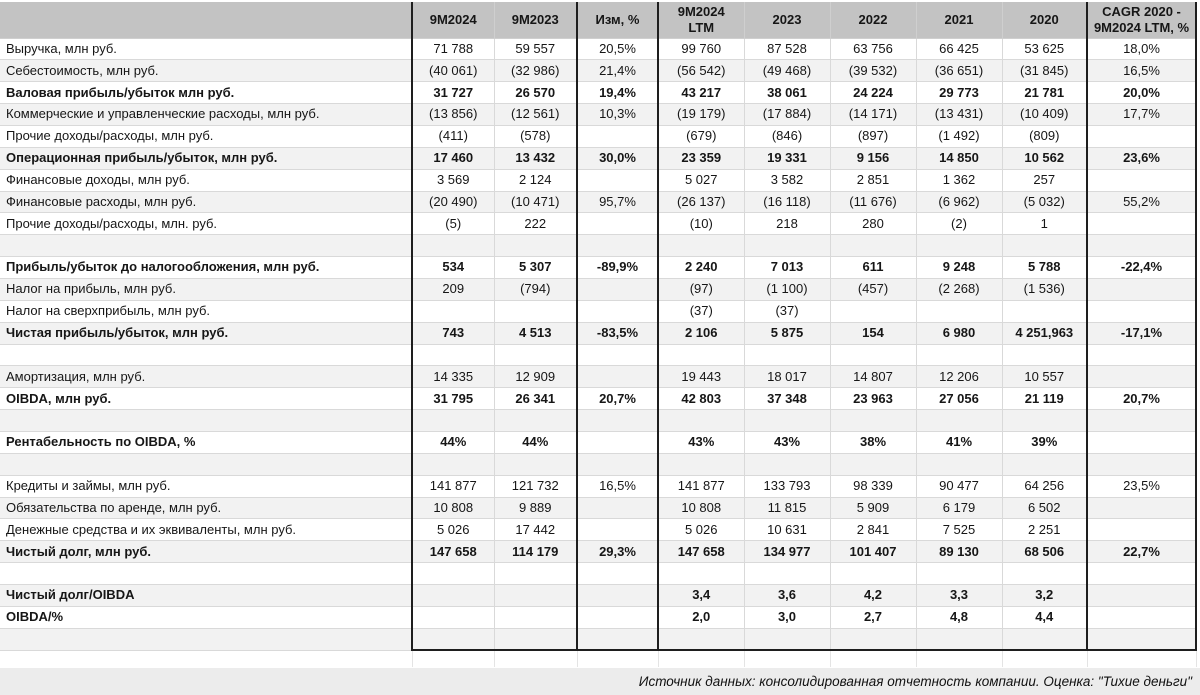 The height and width of the screenshot is (695, 1200). What do you see at coordinates (535, 530) in the screenshot?
I see `data-cell: 17 442` at bounding box center [535, 530].